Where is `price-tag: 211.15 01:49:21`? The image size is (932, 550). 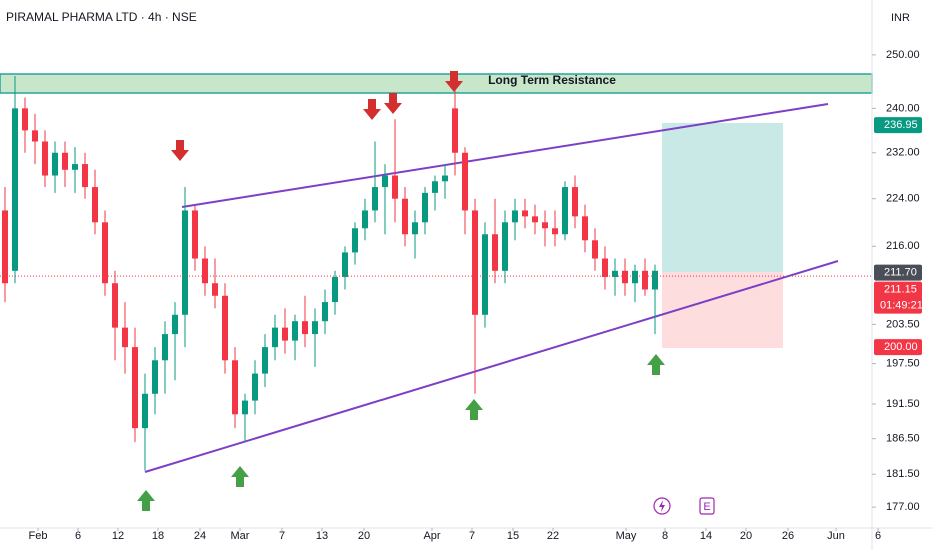
price-tag: 211.15 01:49:21 is located at coordinates (898, 297).